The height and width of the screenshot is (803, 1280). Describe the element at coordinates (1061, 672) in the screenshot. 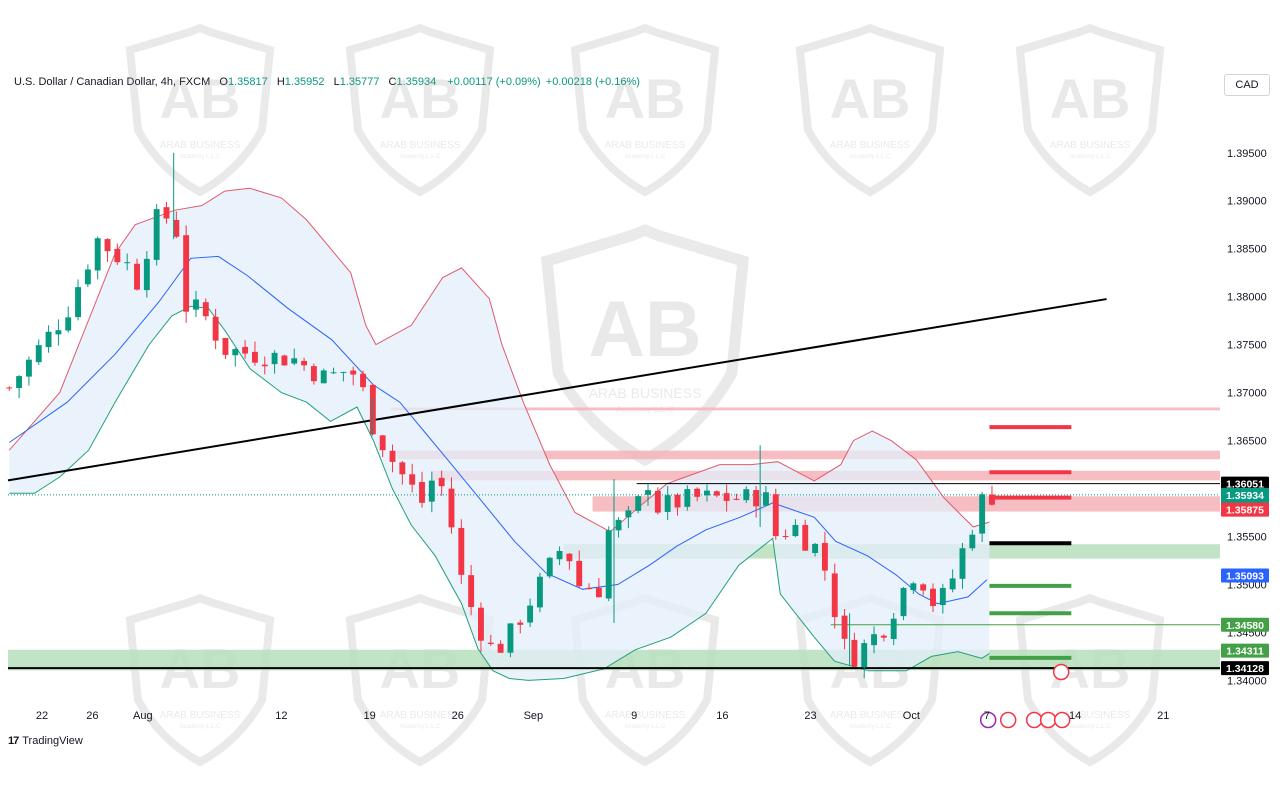

I see `economic-event-icon` at that location.